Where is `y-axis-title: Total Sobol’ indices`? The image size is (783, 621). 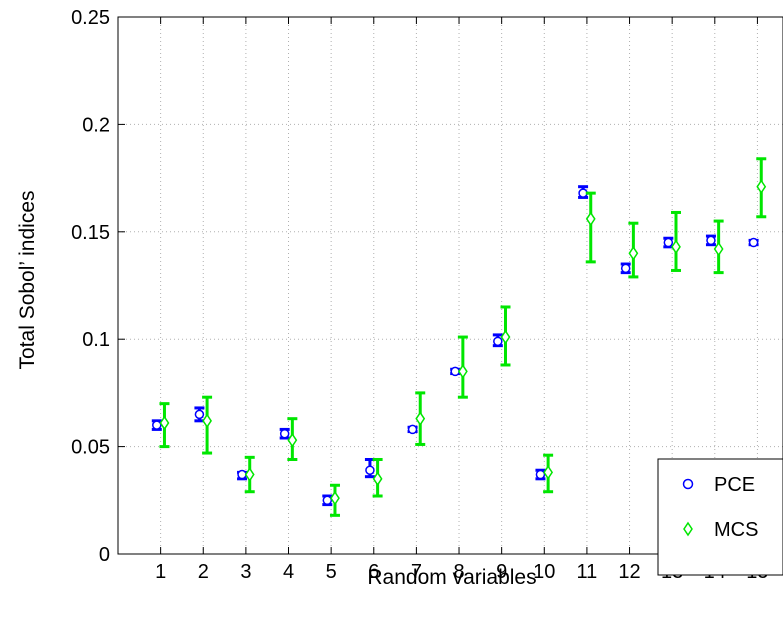 y-axis-title: Total Sobol’ indices is located at coordinates (27, 280).